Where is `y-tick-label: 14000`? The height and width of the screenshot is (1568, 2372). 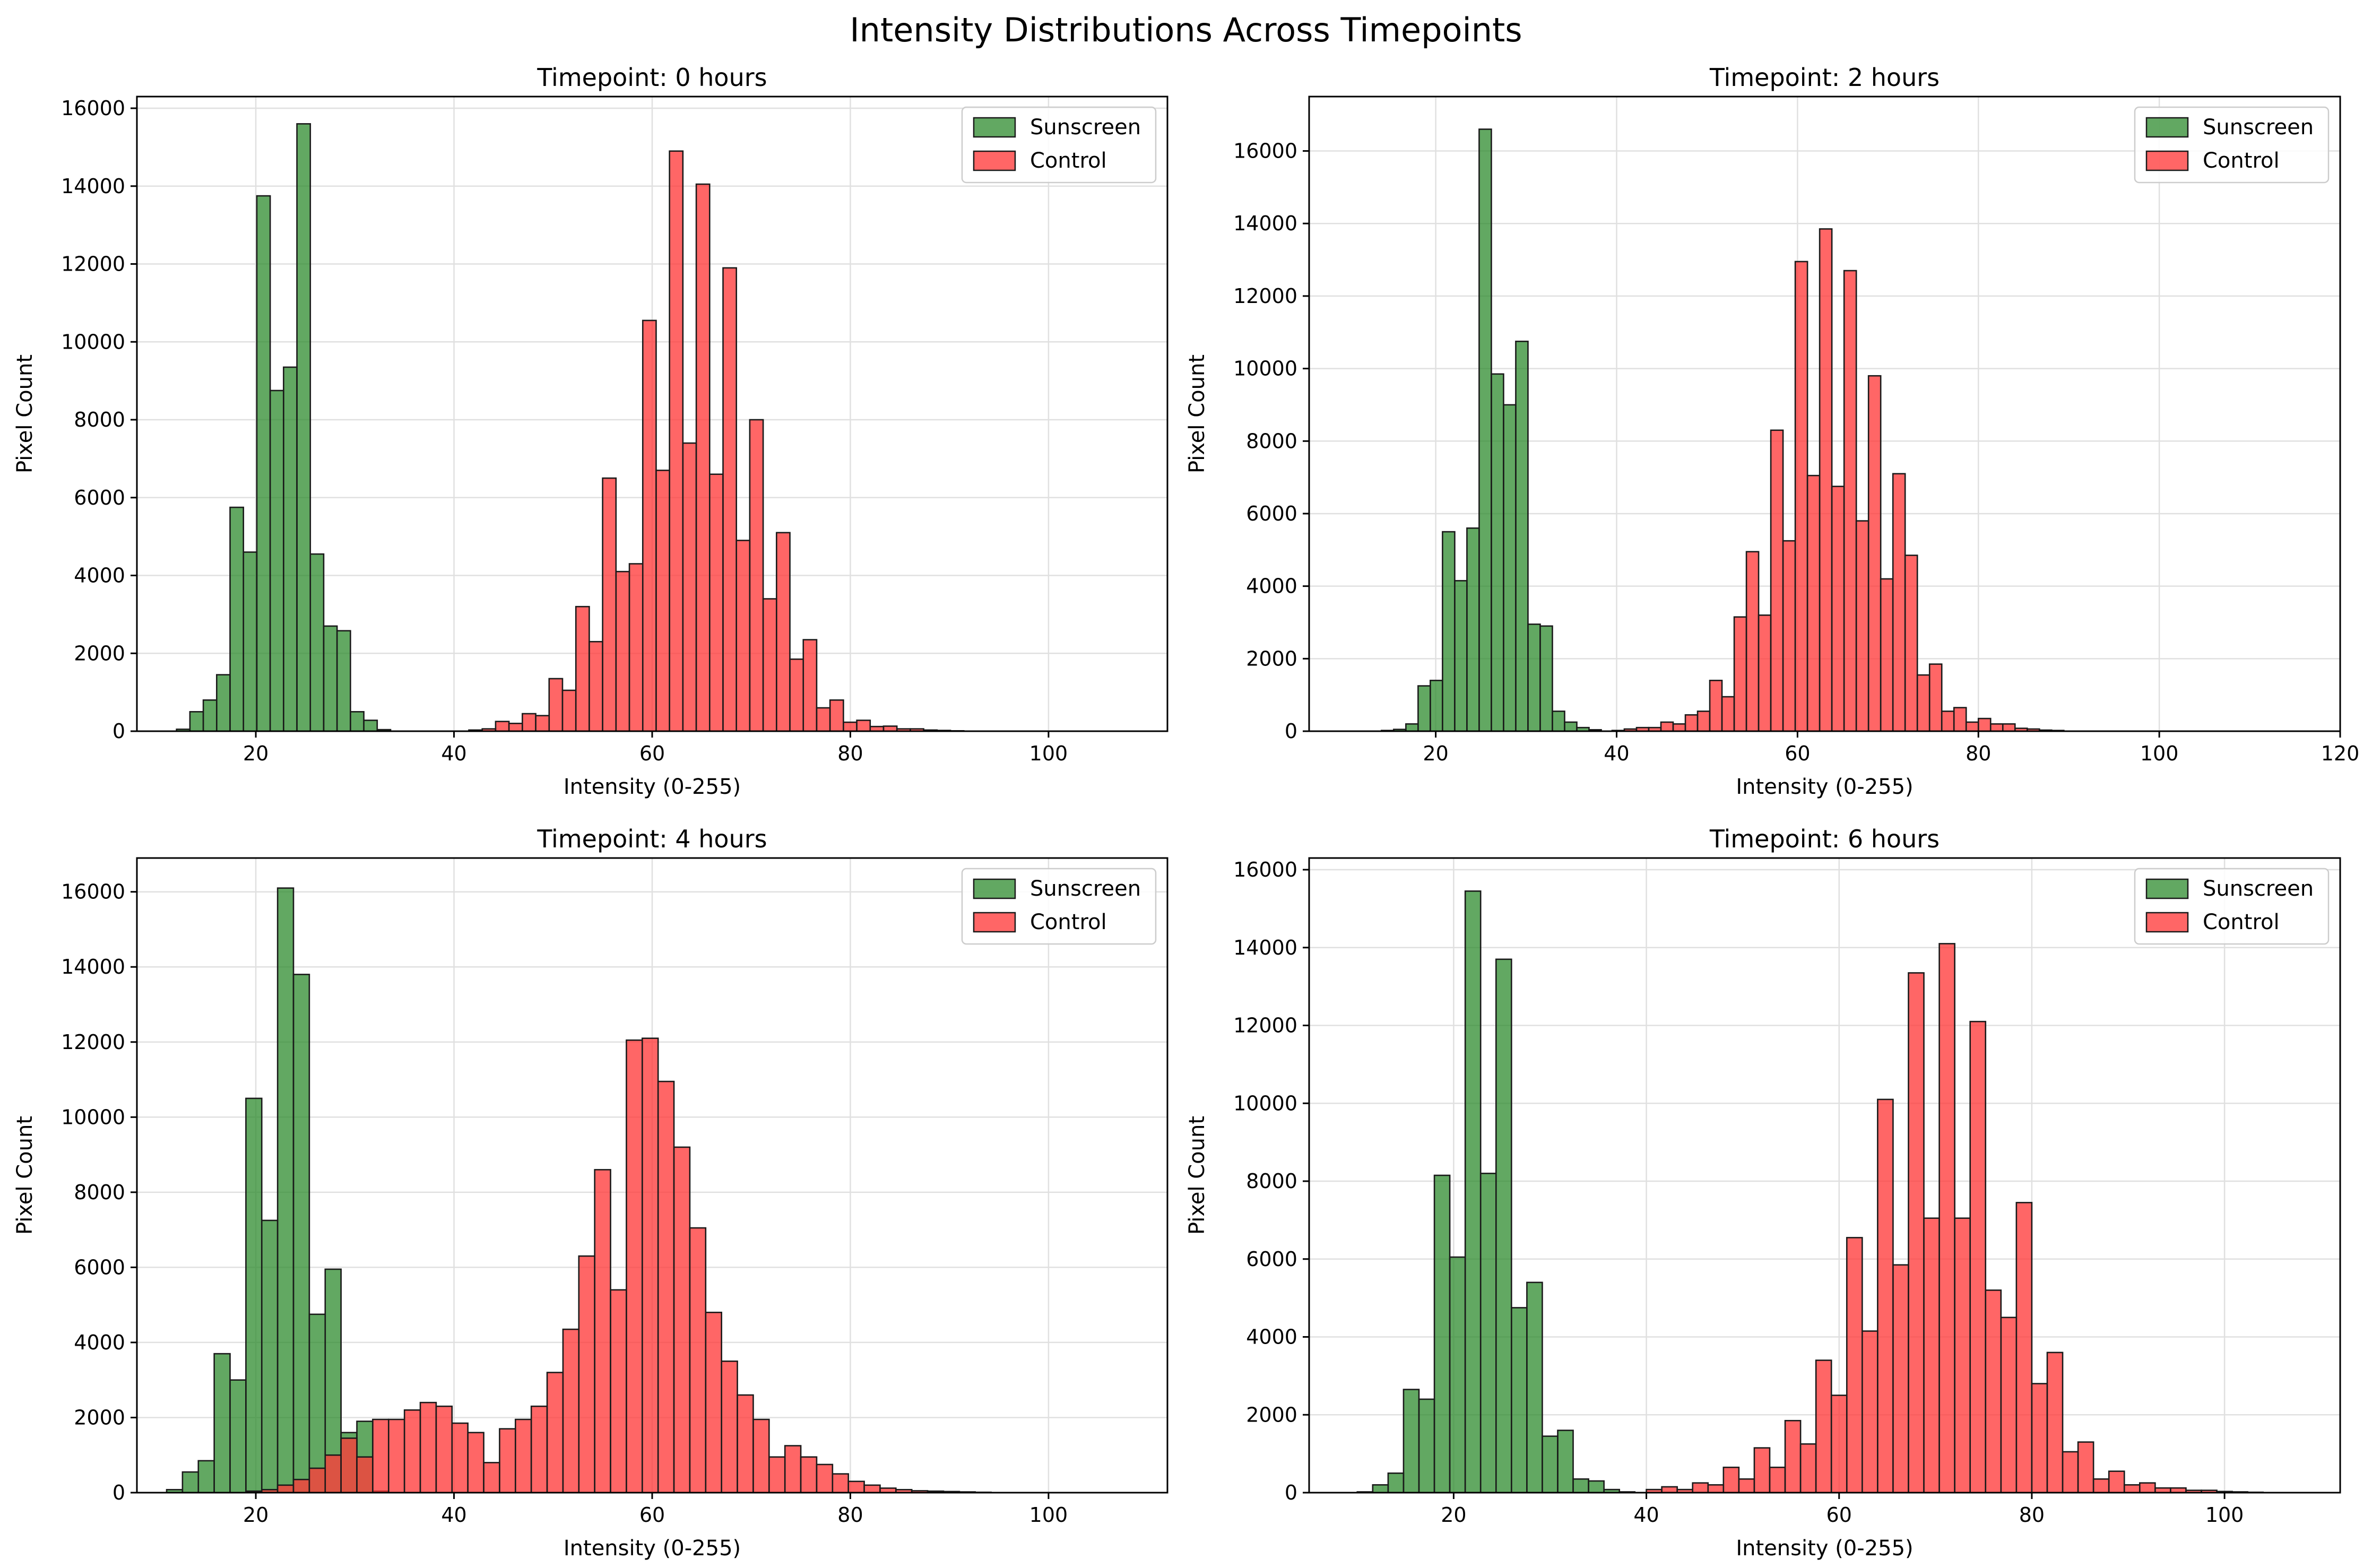 y-tick-label: 14000 is located at coordinates (93, 186).